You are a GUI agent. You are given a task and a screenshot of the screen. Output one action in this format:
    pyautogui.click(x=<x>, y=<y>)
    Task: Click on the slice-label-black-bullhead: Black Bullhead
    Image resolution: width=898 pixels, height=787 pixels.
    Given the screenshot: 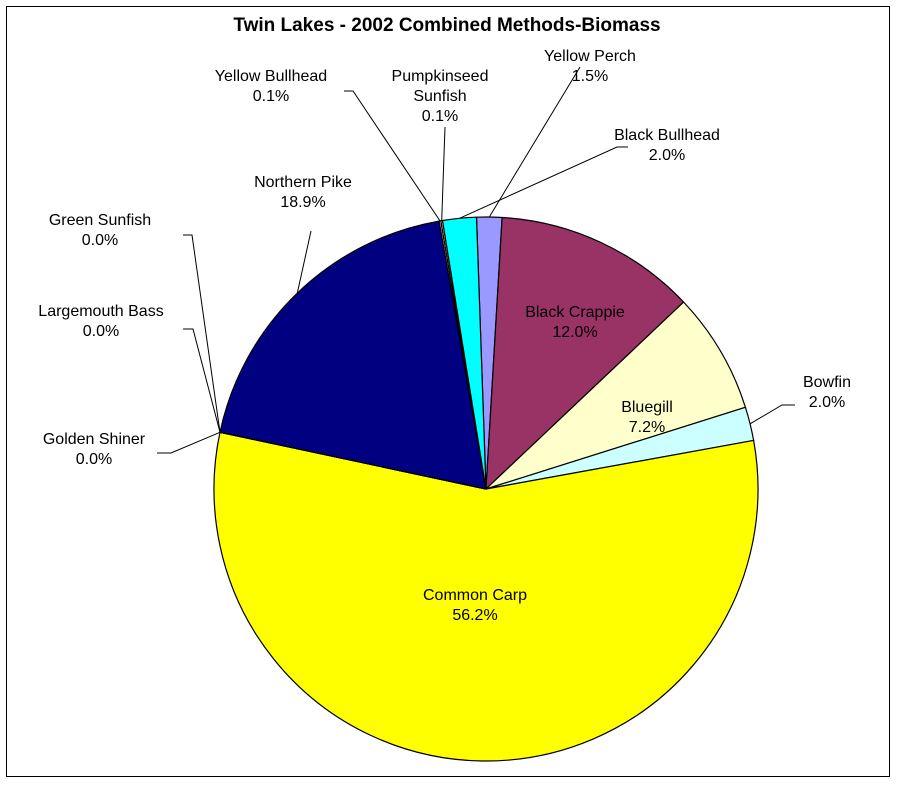 What is the action you would take?
    pyautogui.click(x=667, y=135)
    